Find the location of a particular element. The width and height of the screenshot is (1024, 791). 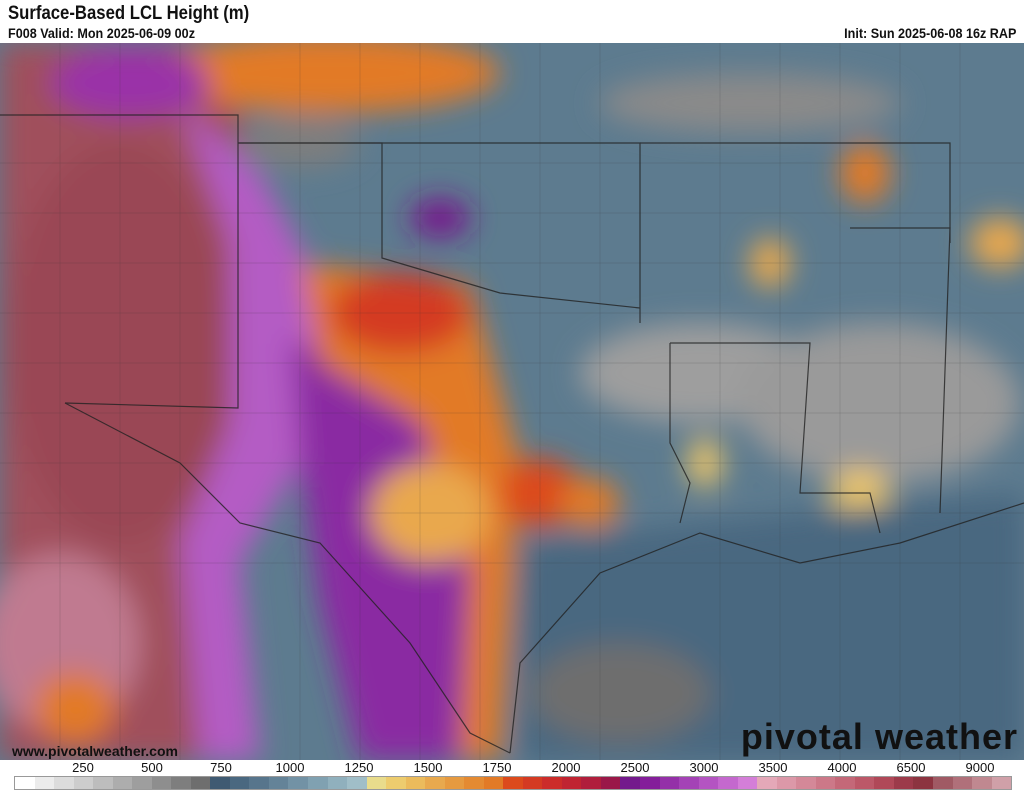

colorbar-tick-label: 500 is located at coordinates (152, 767).